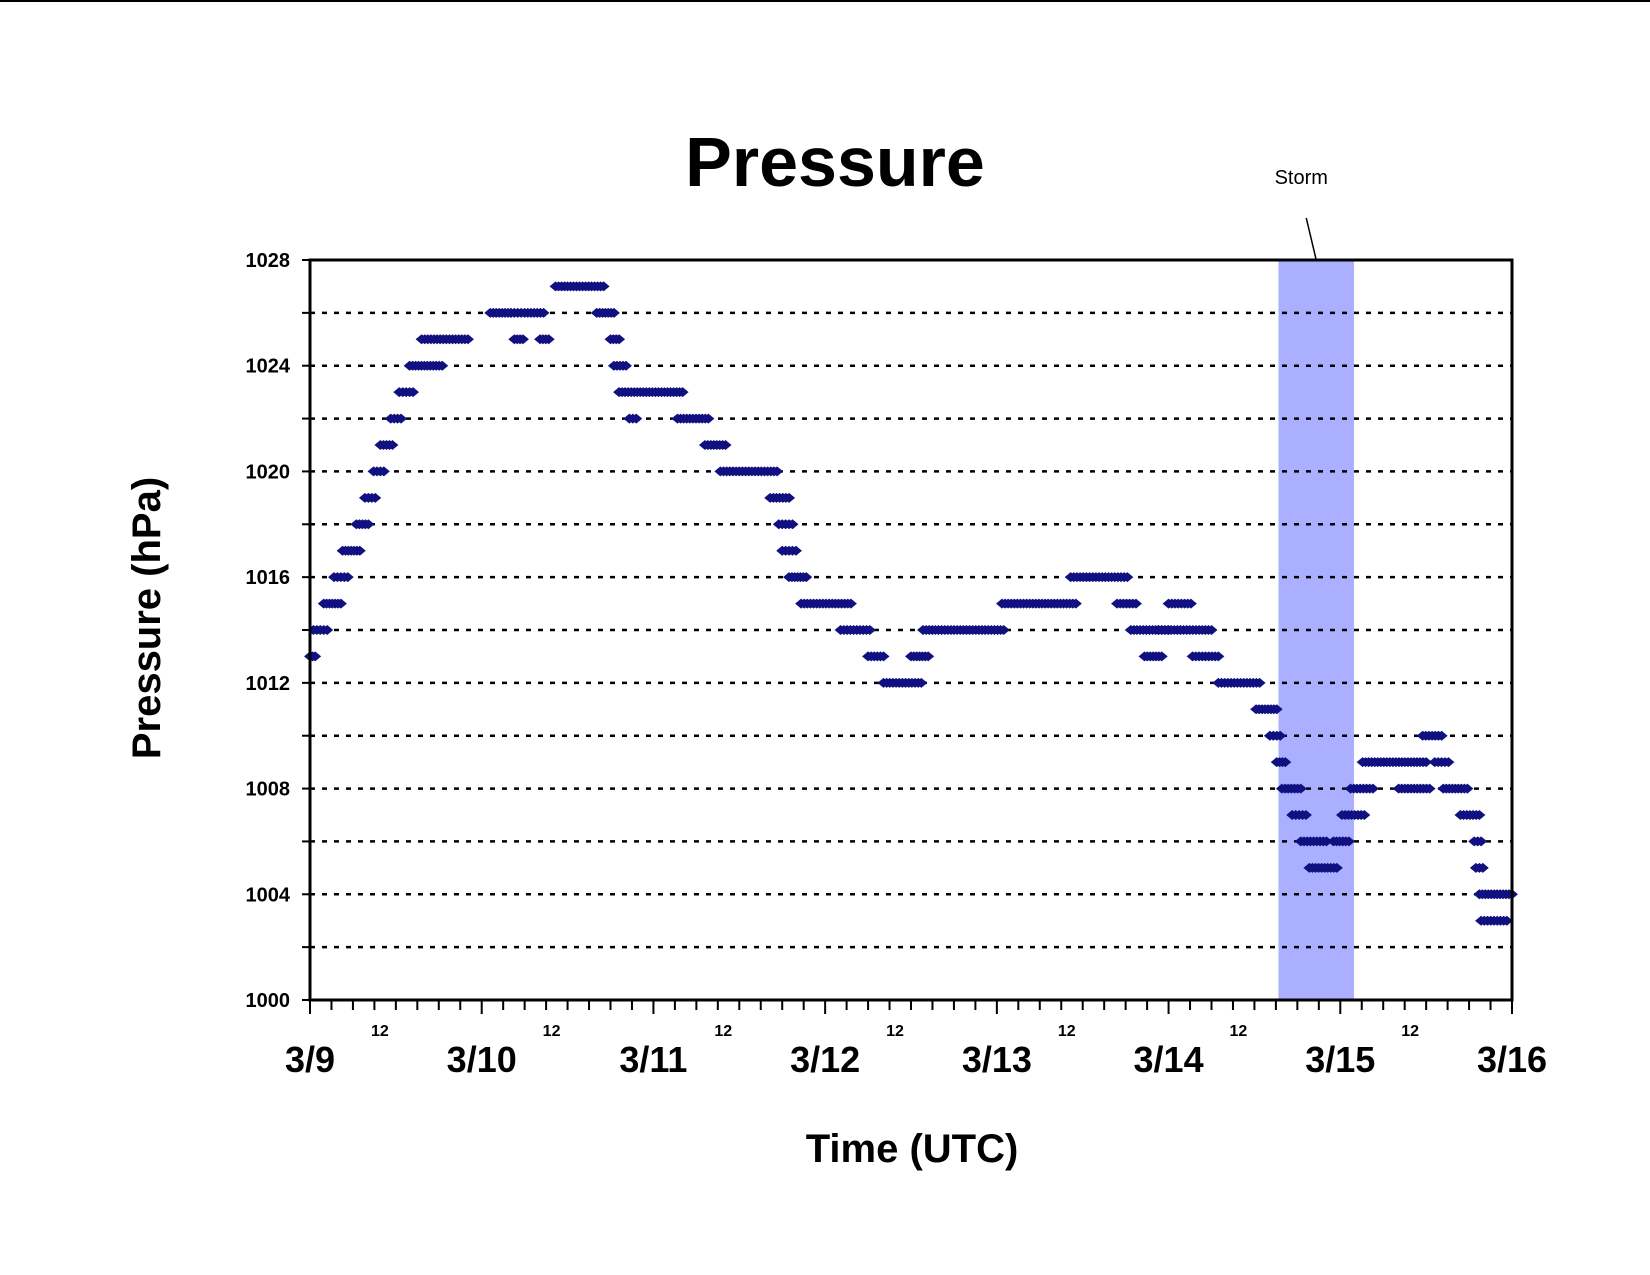  I want to click on storm-band, so click(1316, 630).